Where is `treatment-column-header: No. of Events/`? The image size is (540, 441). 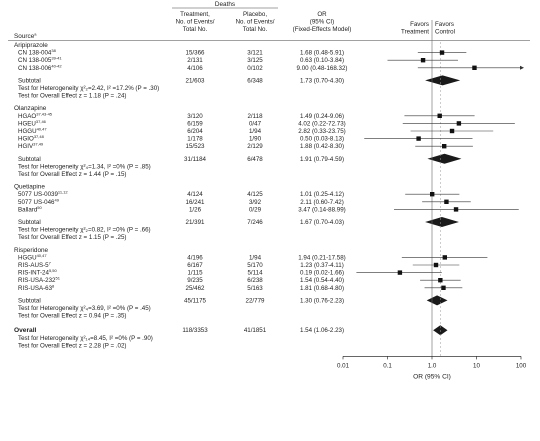
treatment-column-header: No. of Events/ is located at coordinates (195, 22).